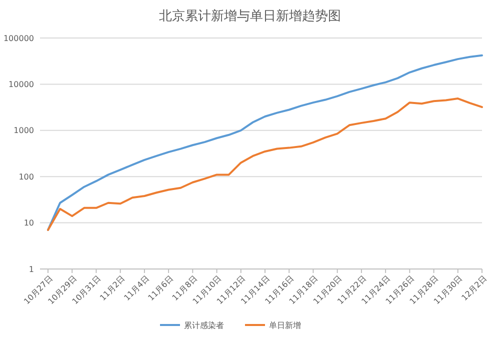 This screenshot has height=339, width=500. What do you see at coordinates (285, 325) in the screenshot?
I see `legend-label: 单日新增` at bounding box center [285, 325].